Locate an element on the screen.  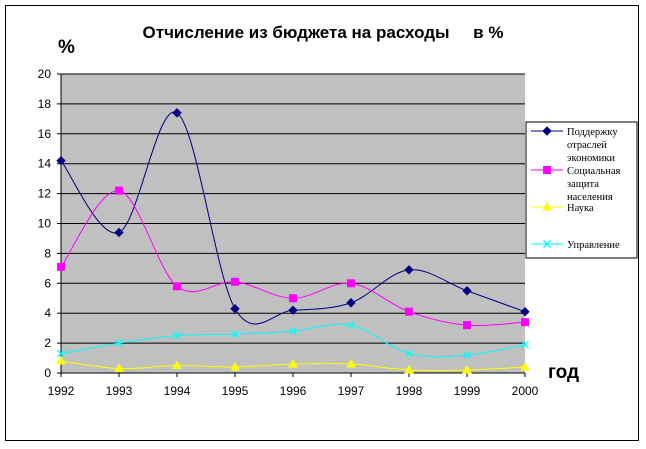
legend-entry: Социальная защита населения is located at coordinates (576, 184).